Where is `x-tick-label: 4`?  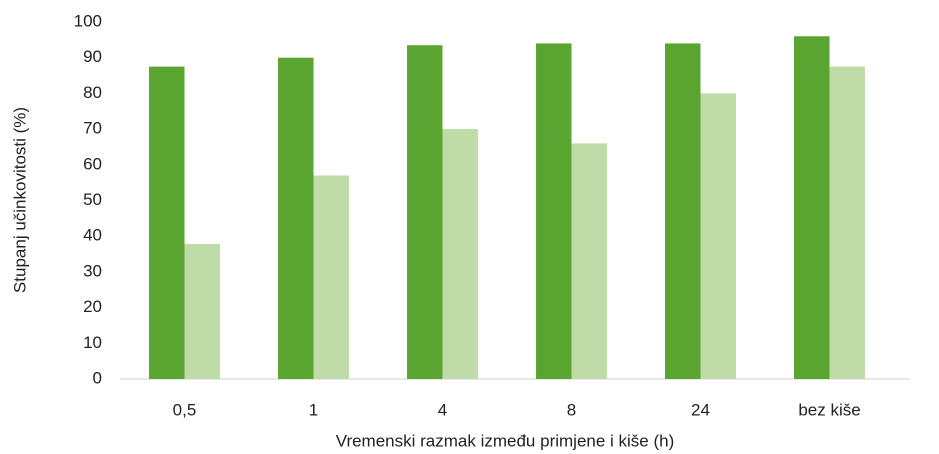
x-tick-label: 4 is located at coordinates (442, 409).